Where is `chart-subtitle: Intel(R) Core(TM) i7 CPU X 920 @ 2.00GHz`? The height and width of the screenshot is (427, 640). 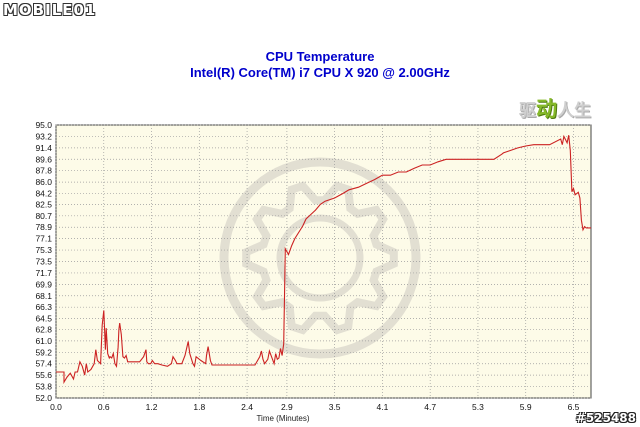
chart-subtitle: Intel(R) Core(TM) i7 CPU X 920 @ 2.00GHz is located at coordinates (320, 72).